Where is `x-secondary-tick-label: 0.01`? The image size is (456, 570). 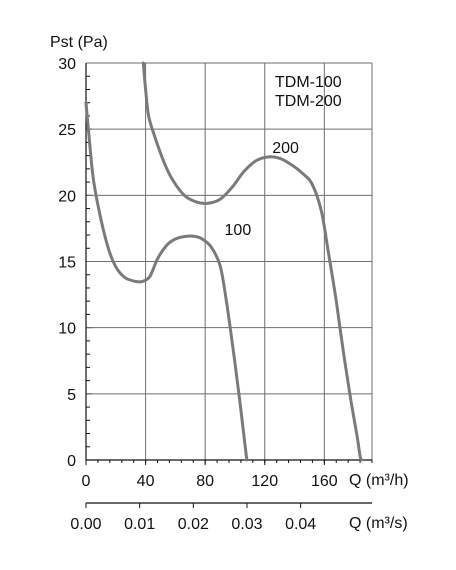 x-secondary-tick-label: 0.01 is located at coordinates (139, 524).